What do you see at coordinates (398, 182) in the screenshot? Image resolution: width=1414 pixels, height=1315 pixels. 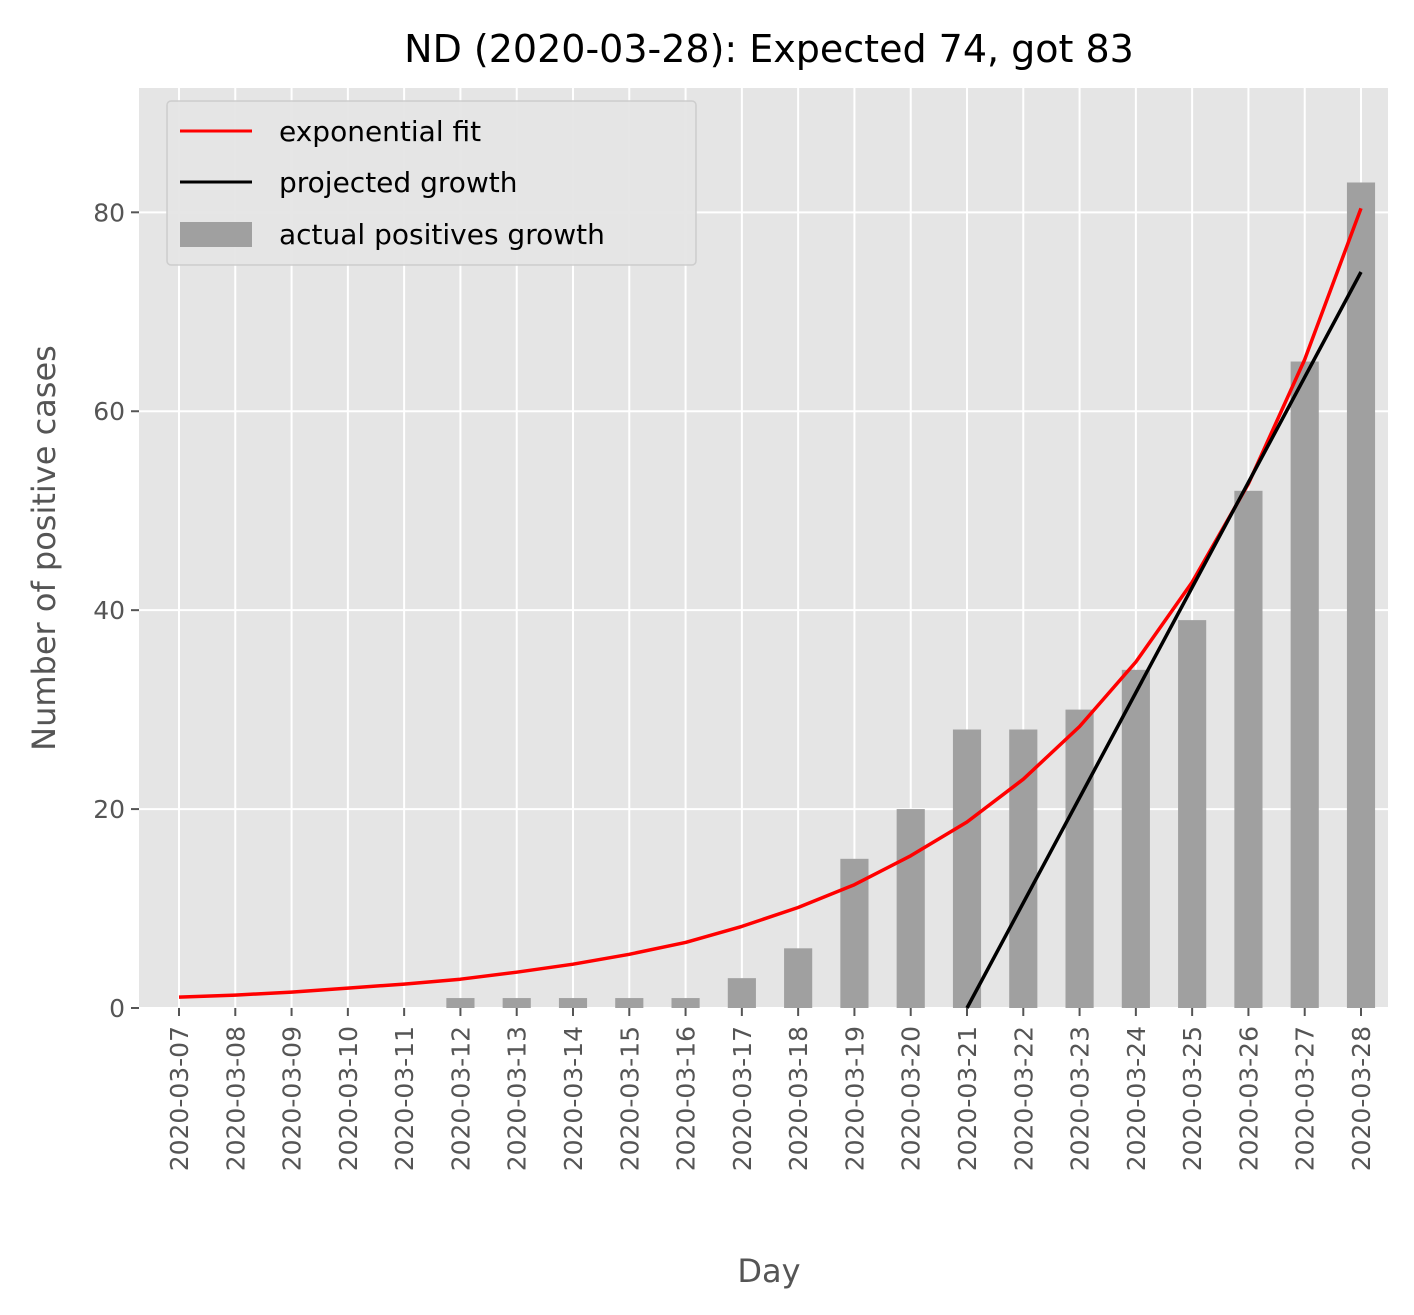 I see `legend-label-projected-growth: projected growth` at bounding box center [398, 182].